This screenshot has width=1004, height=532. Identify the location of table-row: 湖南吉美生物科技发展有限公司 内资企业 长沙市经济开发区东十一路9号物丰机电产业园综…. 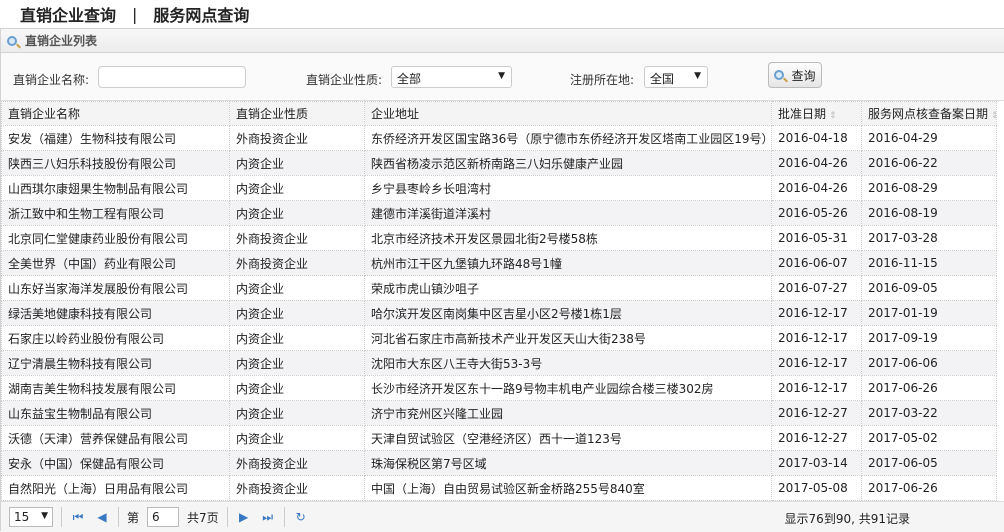
(499, 388).